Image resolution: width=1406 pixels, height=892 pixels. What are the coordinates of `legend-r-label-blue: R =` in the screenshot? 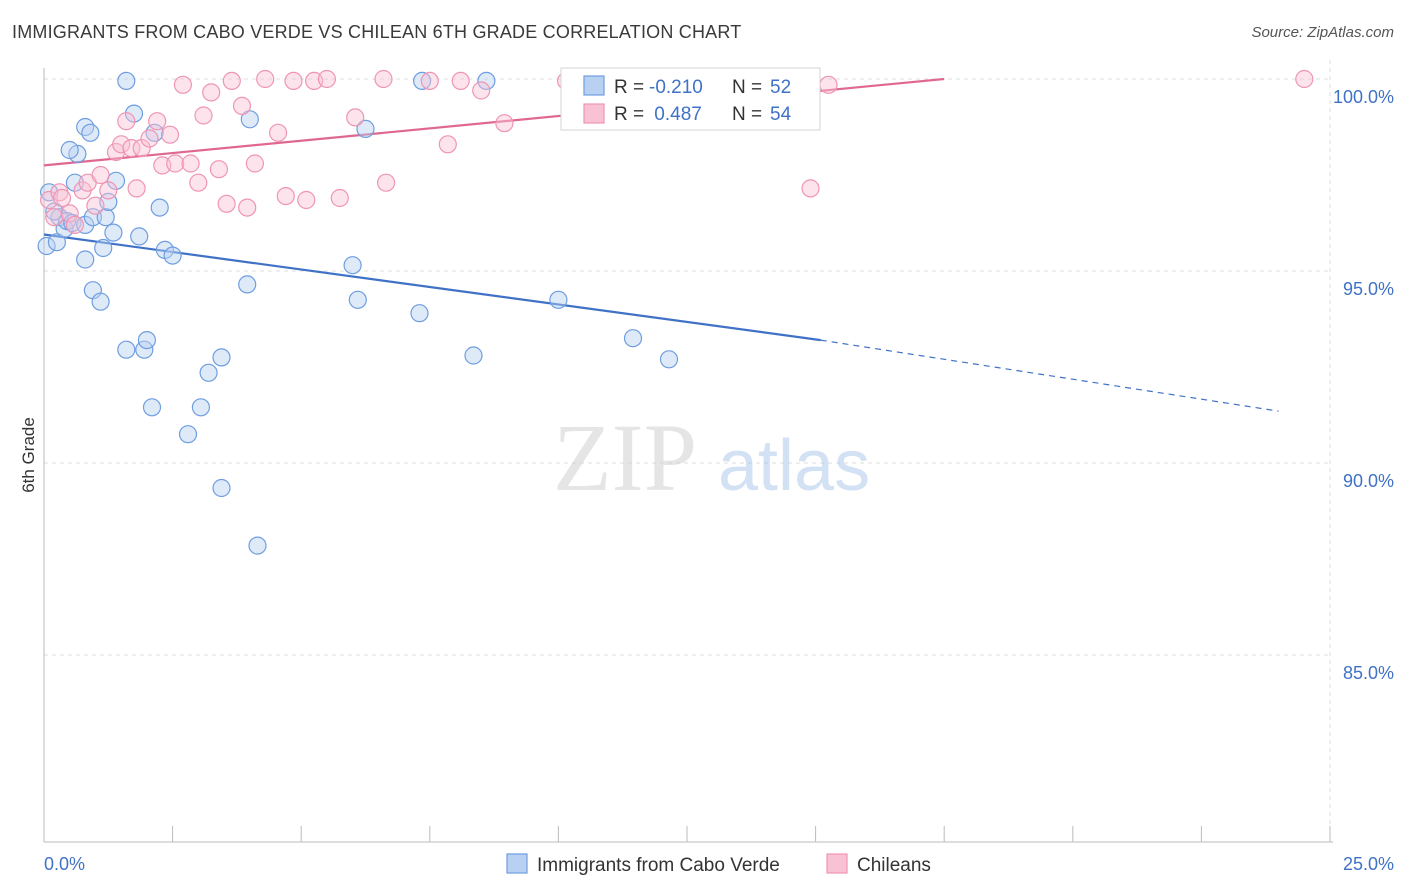 It's located at (629, 87).